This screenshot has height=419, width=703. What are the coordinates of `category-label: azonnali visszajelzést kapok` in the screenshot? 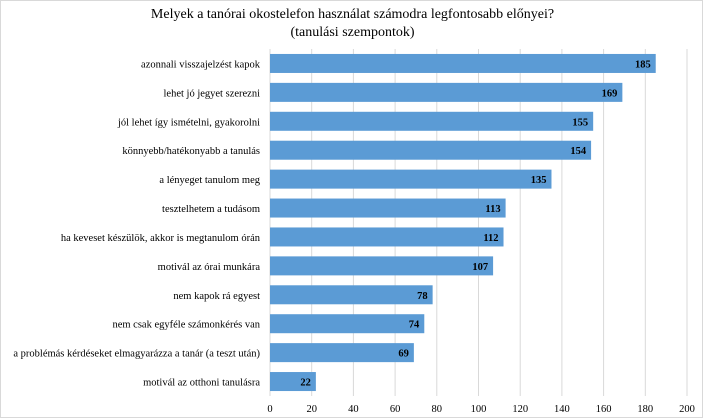 It's located at (201, 64).